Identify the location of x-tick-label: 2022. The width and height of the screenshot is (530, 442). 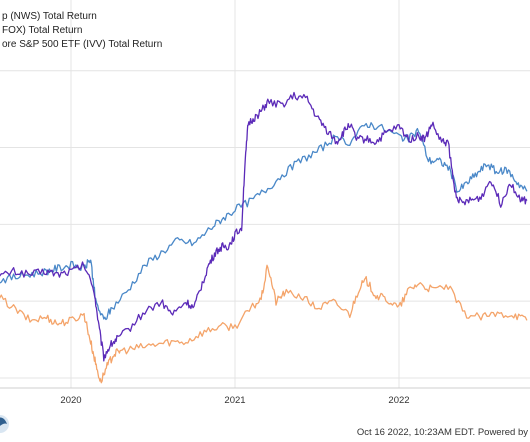
(398, 400).